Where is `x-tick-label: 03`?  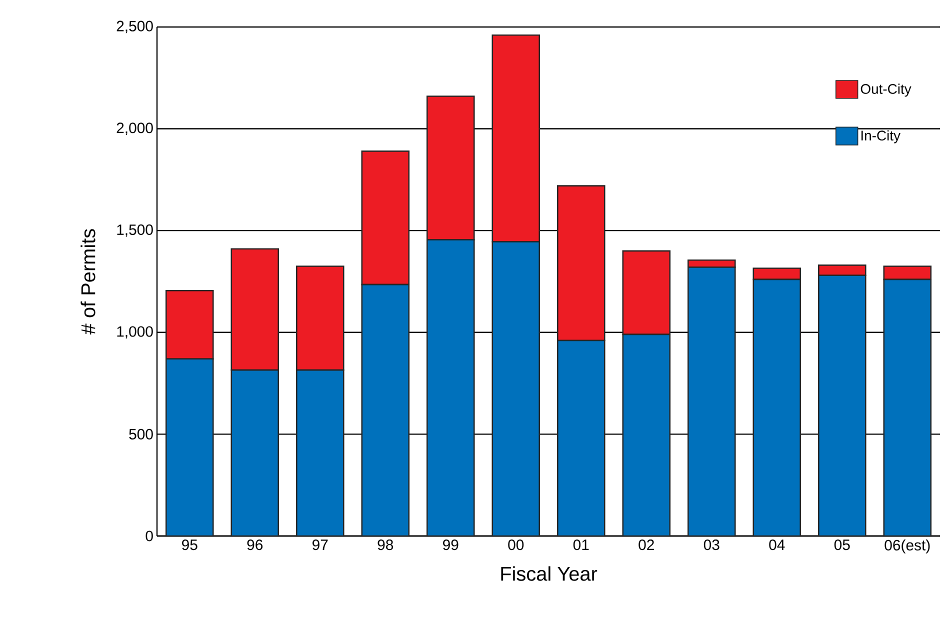 x-tick-label: 03 is located at coordinates (712, 545).